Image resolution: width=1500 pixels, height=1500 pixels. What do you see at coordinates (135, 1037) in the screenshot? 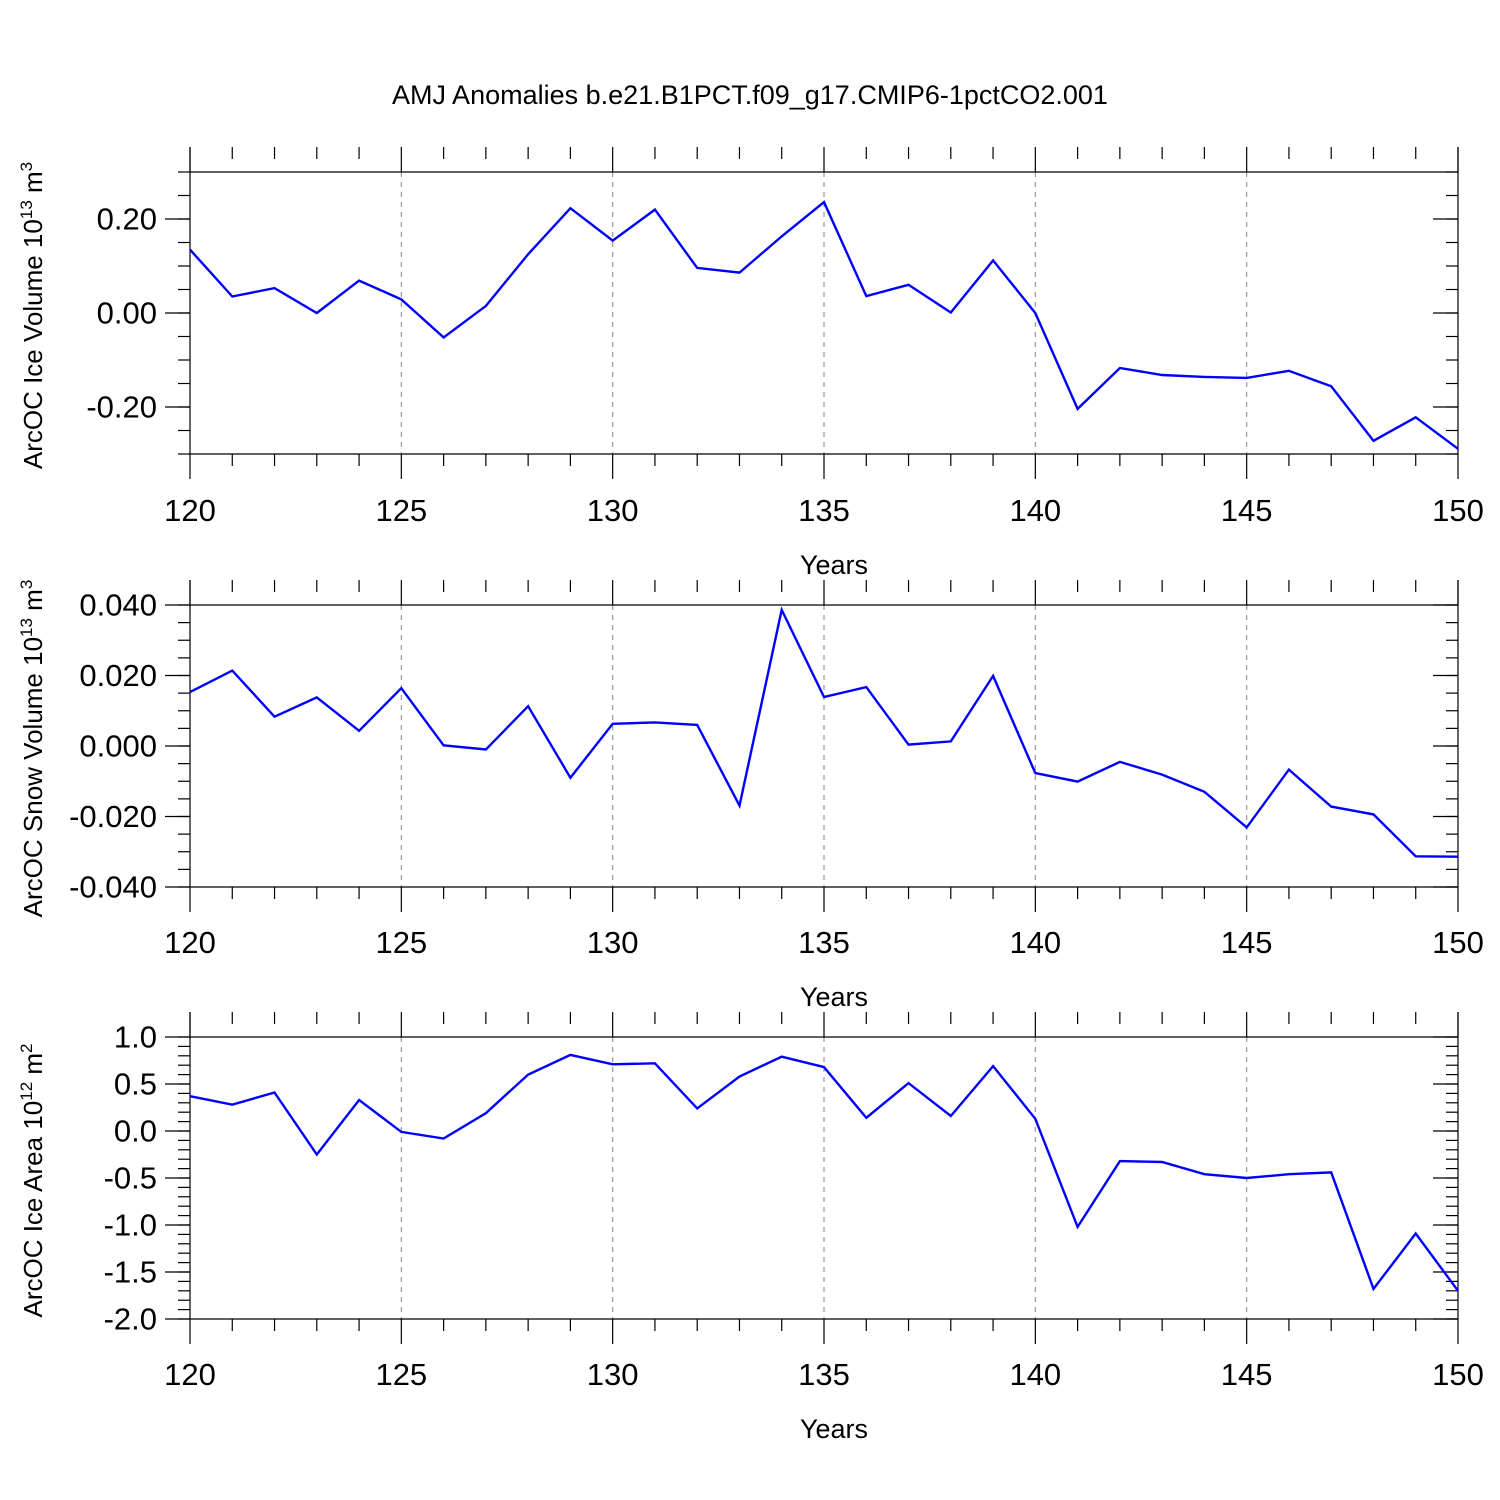
I see `y-tick-label: 1.0` at bounding box center [135, 1037].